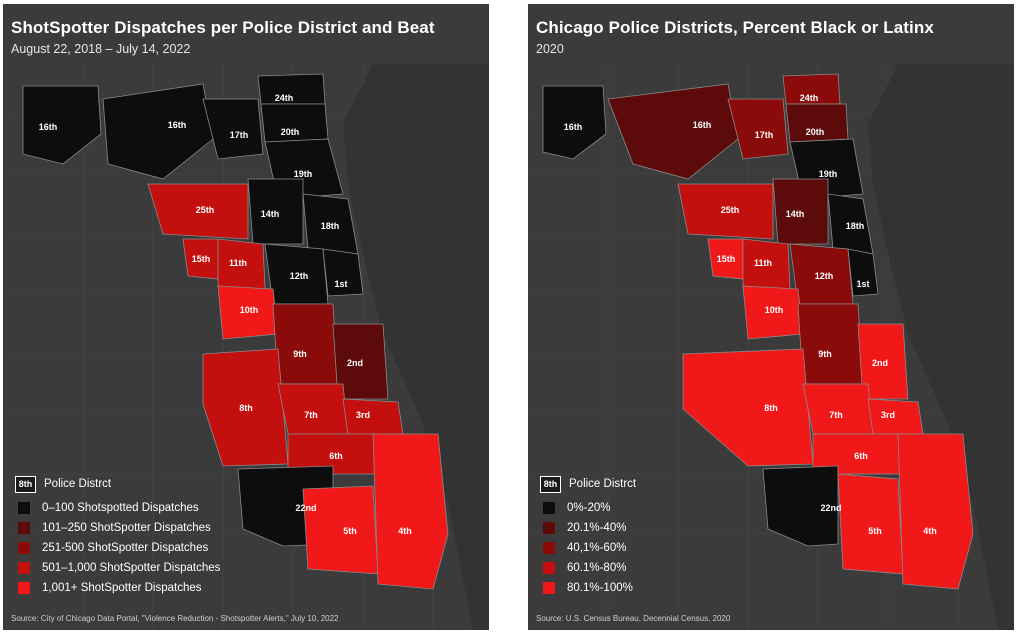  What do you see at coordinates (117, 588) in the screenshot?
I see `legend-item: 1,001+ ShotSpotter Dispatches` at bounding box center [117, 588].